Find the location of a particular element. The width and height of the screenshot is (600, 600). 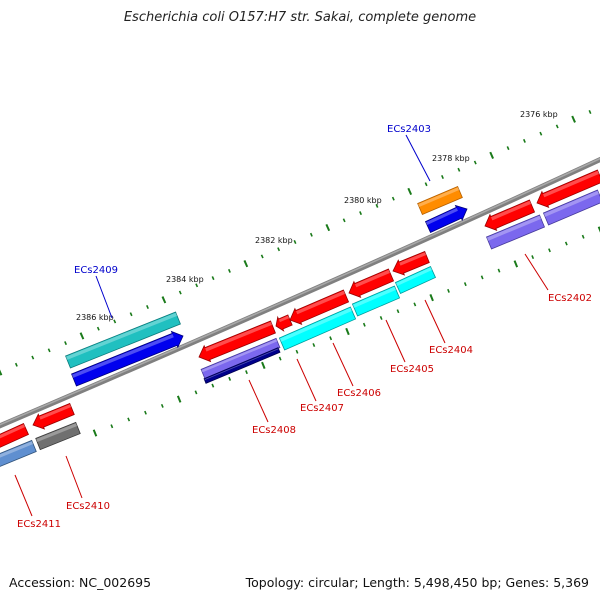

leader-line-ecs2405 is located at coordinates (395, 341).